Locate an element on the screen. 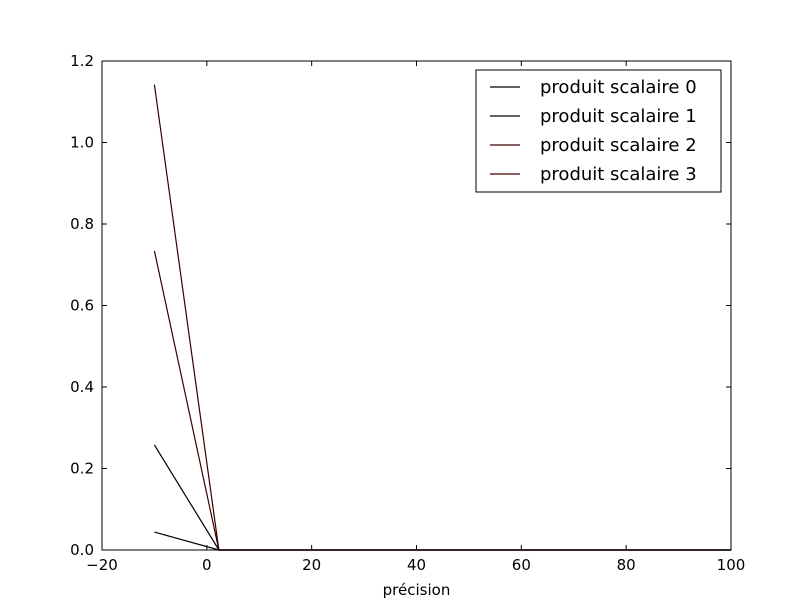 The height and width of the screenshot is (612, 812). x-tick-label: 60 is located at coordinates (521, 565).